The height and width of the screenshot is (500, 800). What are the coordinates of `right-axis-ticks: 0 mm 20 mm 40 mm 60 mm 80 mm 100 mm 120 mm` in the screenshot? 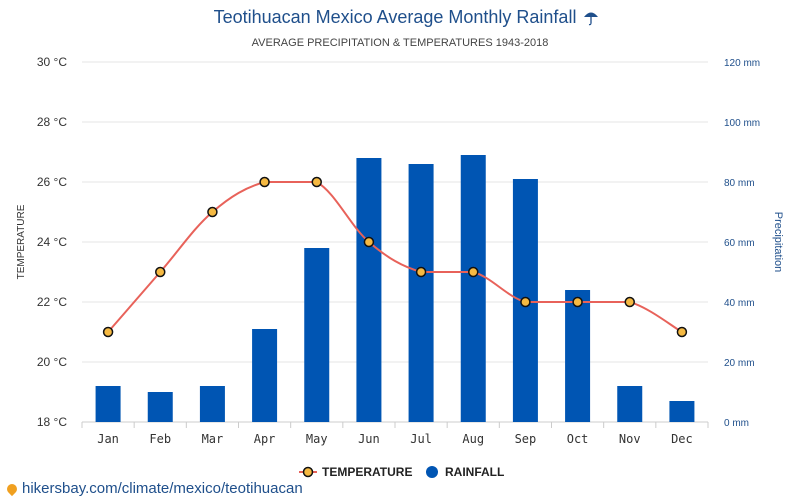 It's located at (742, 243).